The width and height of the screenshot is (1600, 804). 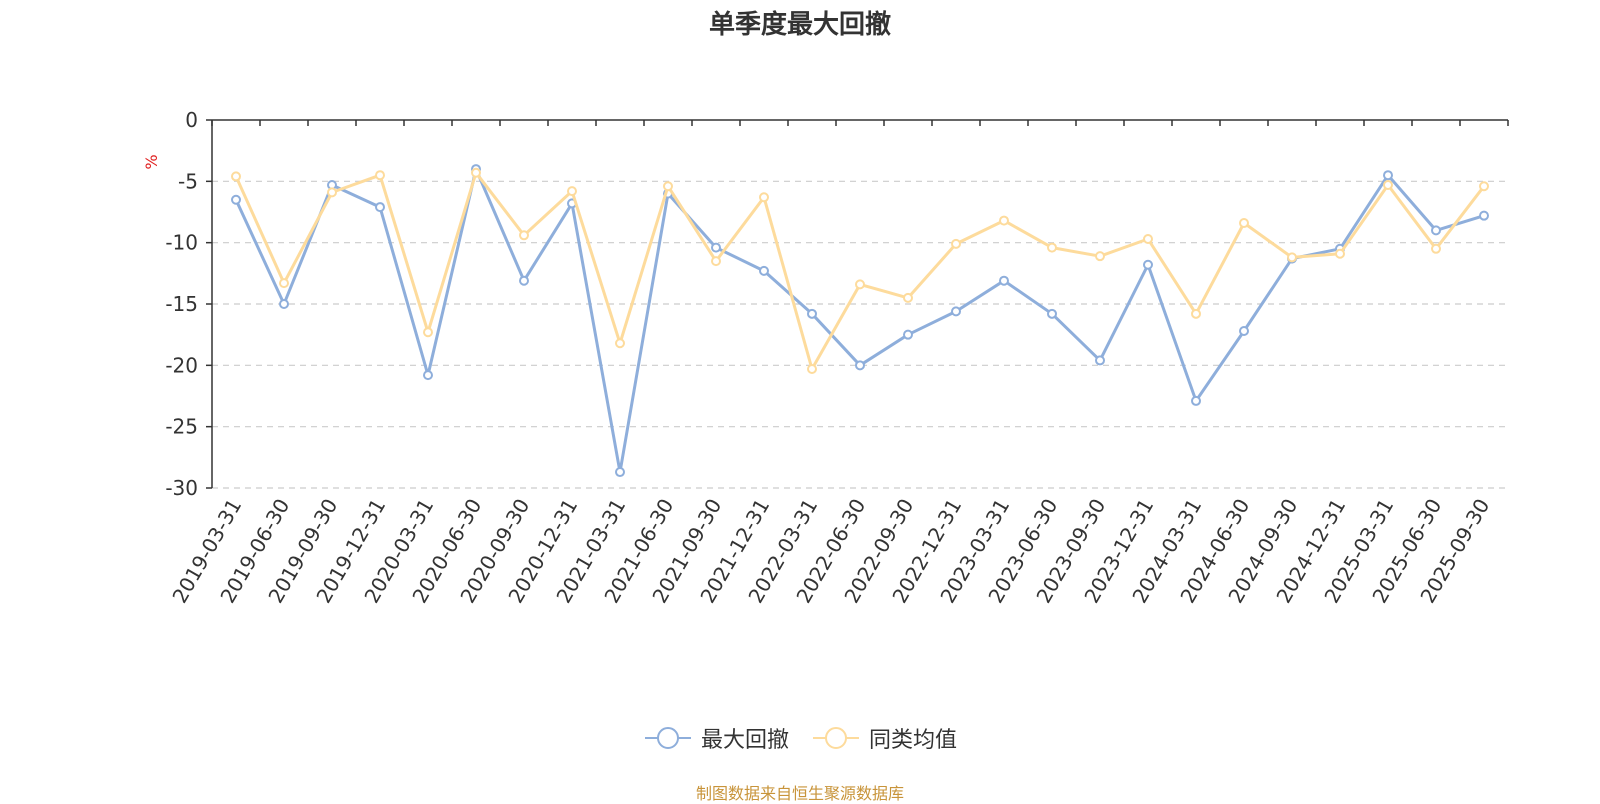 What do you see at coordinates (744, 740) in the screenshot?
I see `legend-label-max-drawdown: 最大回撤` at bounding box center [744, 740].